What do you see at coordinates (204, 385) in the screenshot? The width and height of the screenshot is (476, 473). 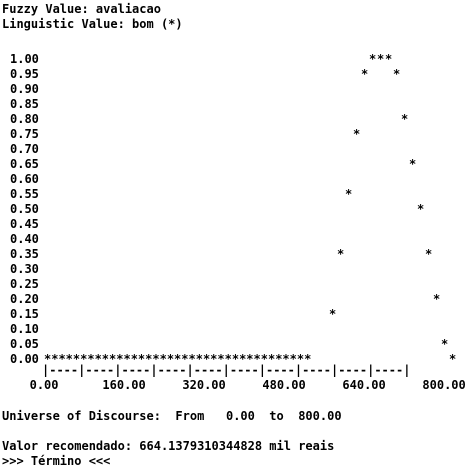 I see `x-tick-label: 320.00` at bounding box center [204, 385].